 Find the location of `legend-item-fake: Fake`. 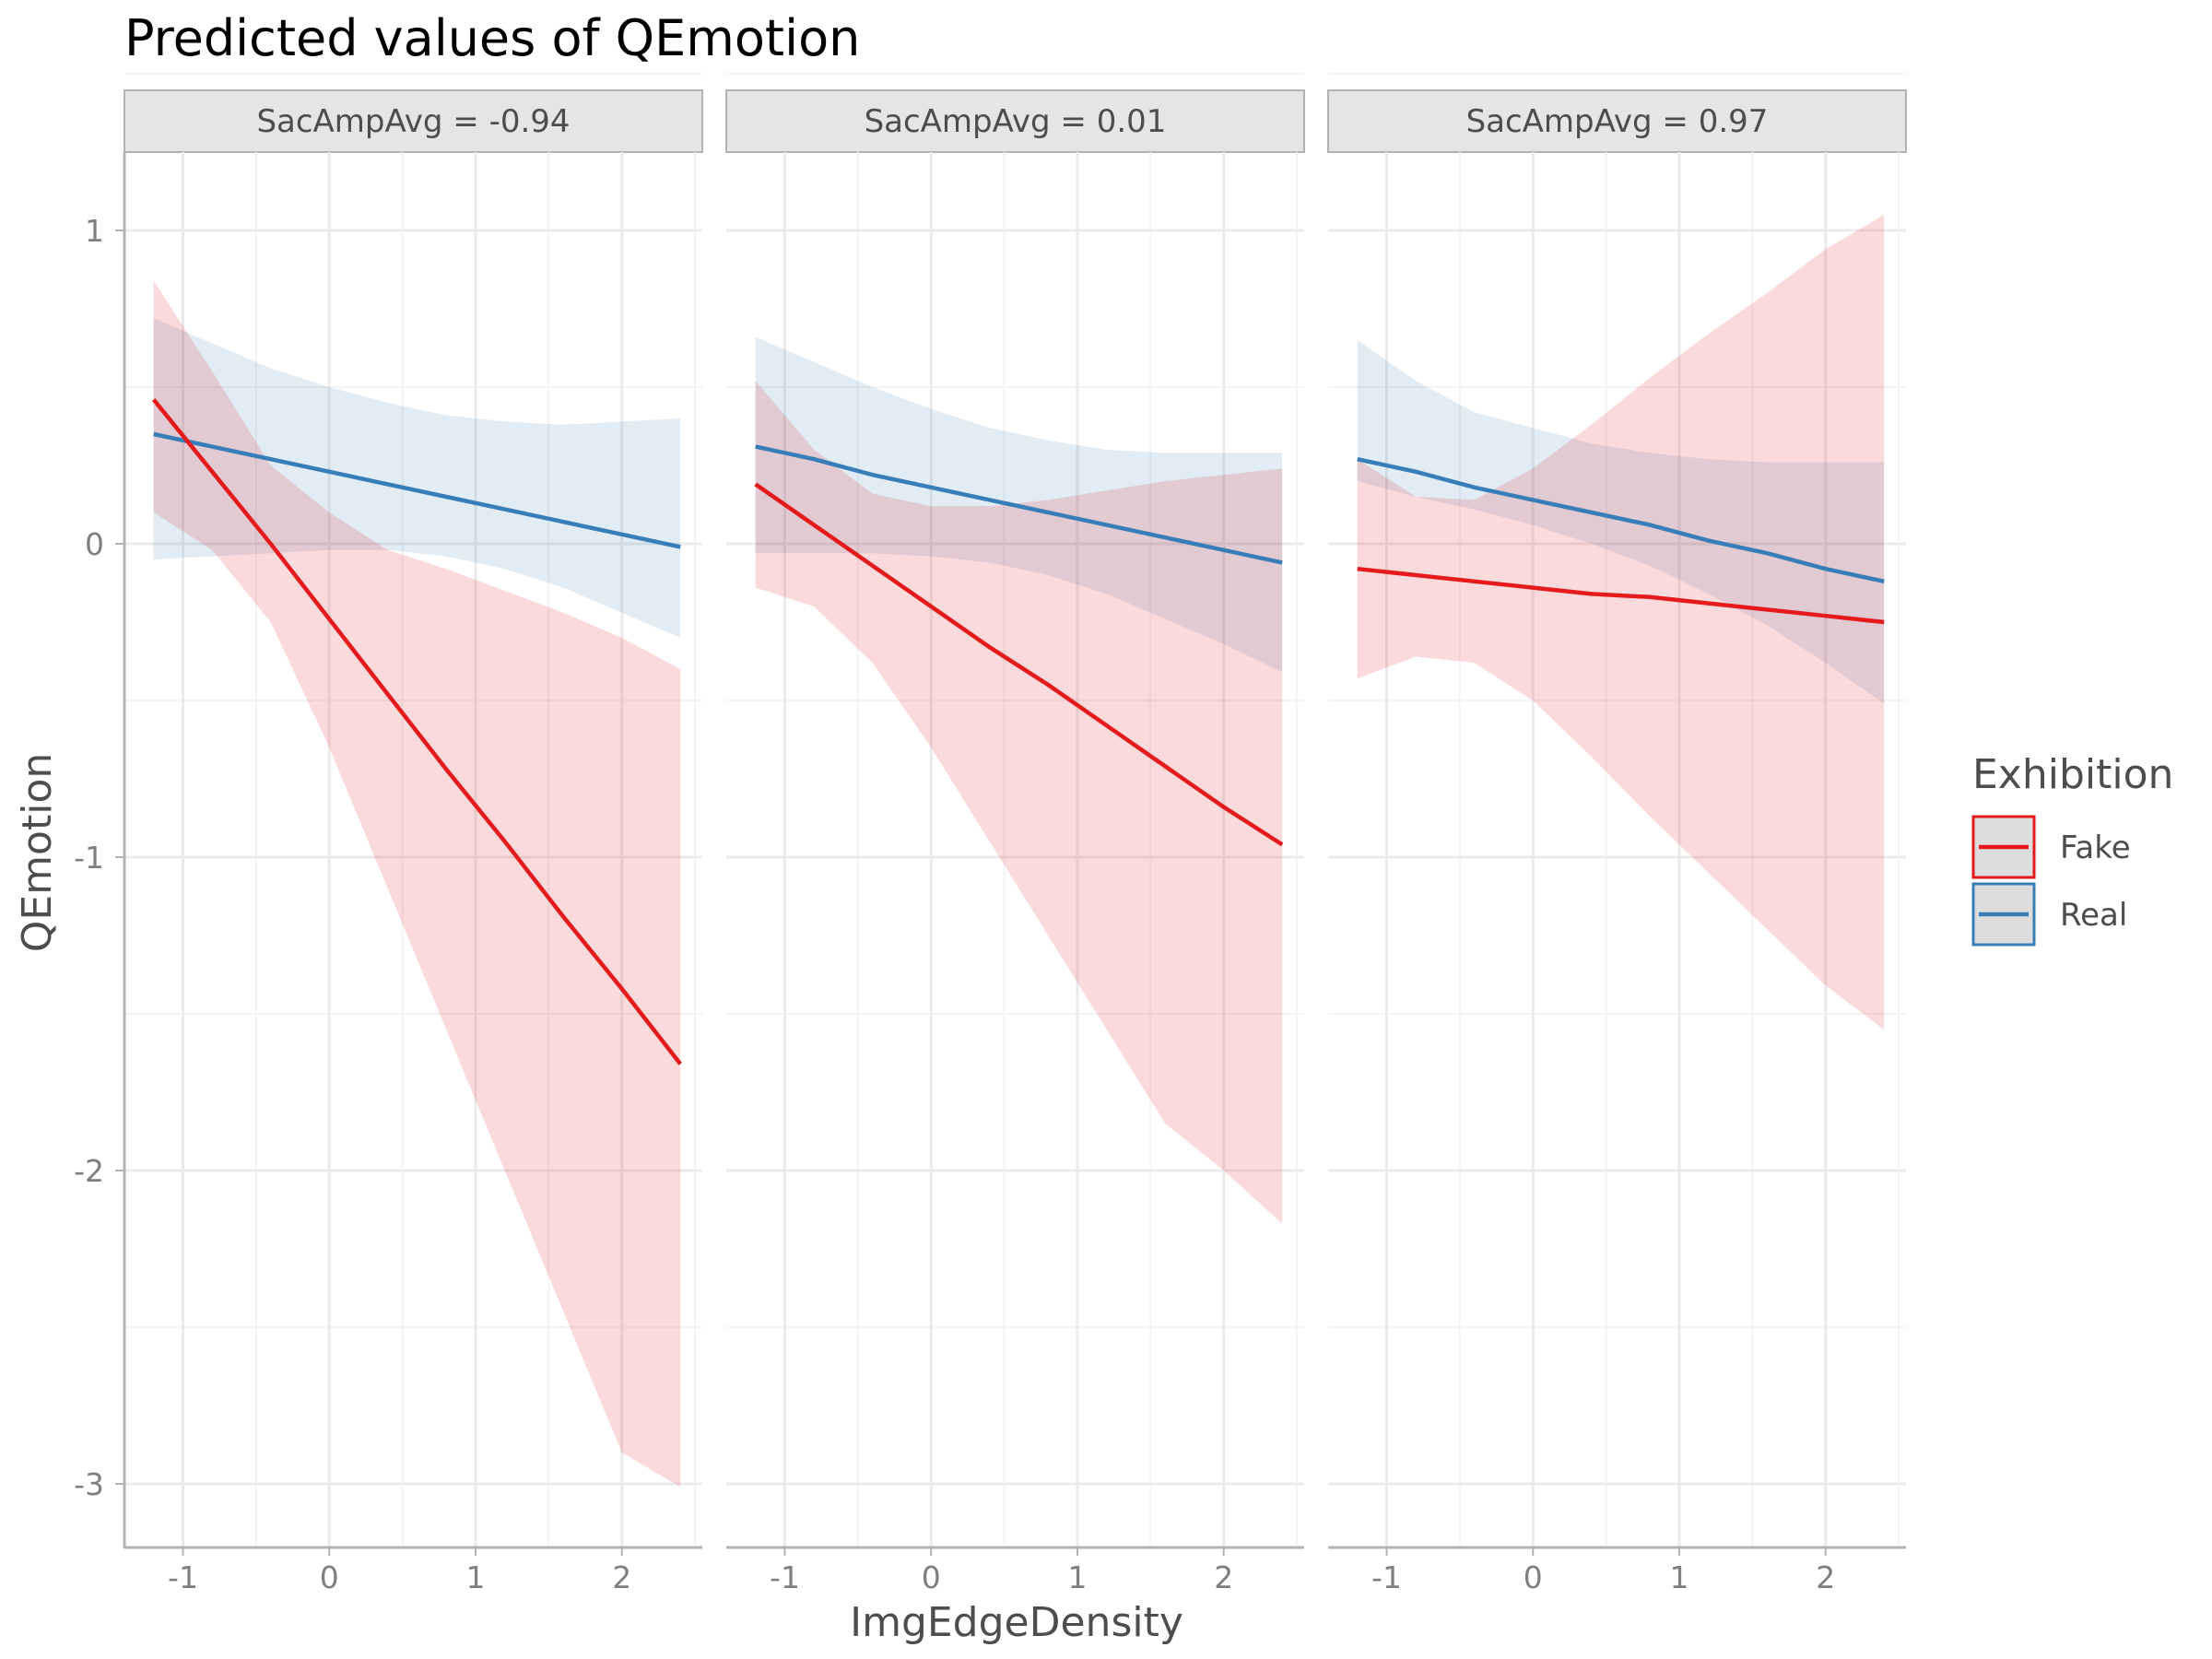

legend-item-fake: Fake is located at coordinates (2051, 847).